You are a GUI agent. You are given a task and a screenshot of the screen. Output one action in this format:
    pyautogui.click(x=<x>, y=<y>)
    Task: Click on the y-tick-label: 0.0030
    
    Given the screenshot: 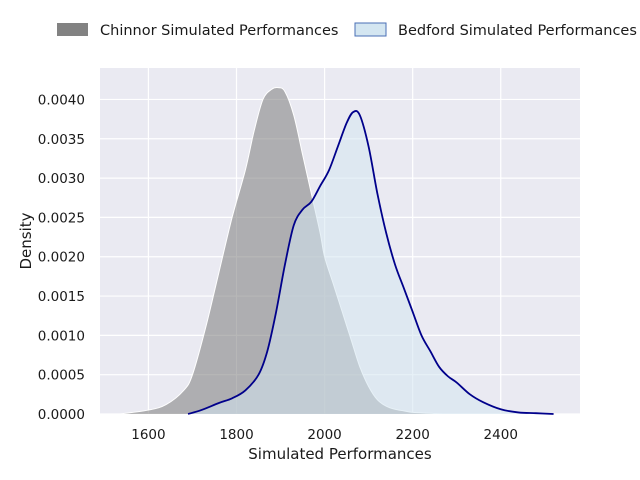 What is the action you would take?
    pyautogui.click(x=61, y=179)
    